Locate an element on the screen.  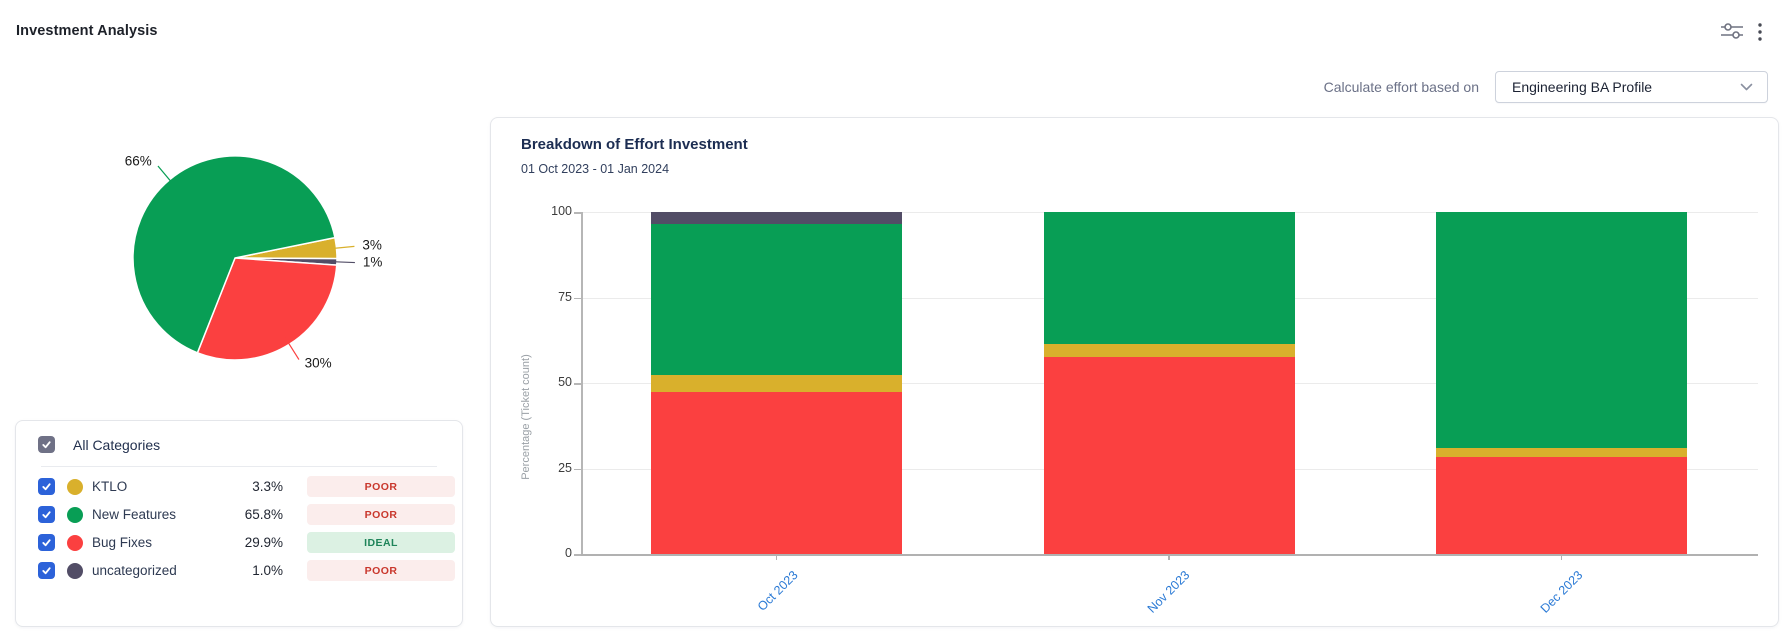
bar-segment-uncategorized-oct-2023 is located at coordinates (776, 218).